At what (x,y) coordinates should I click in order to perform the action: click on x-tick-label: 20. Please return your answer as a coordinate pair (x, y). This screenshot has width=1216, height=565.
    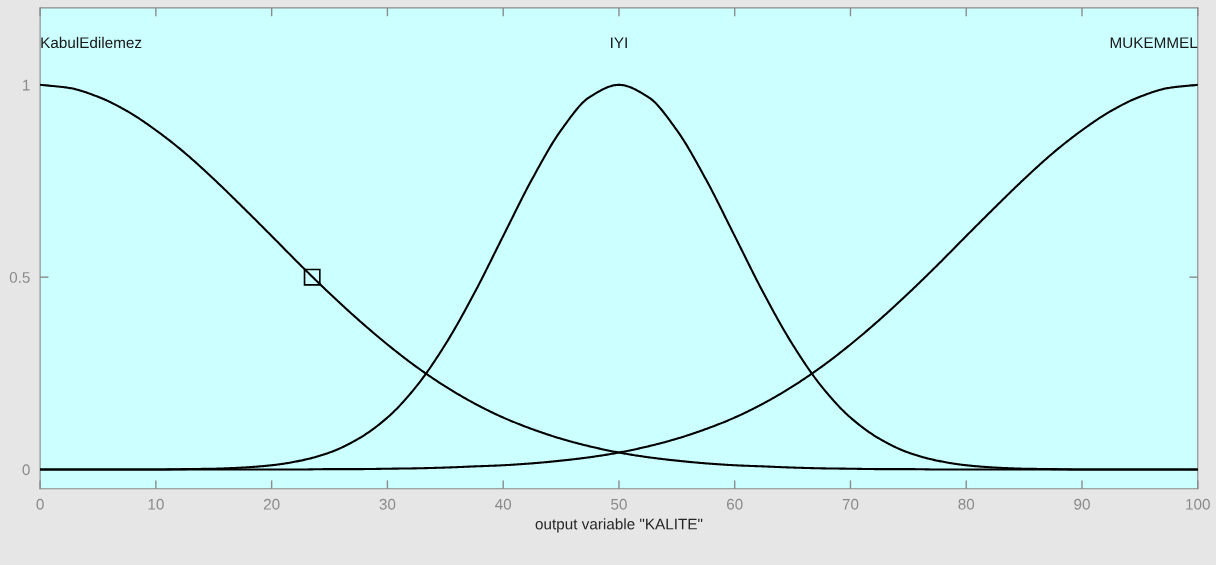
    Looking at the image, I should click on (271, 504).